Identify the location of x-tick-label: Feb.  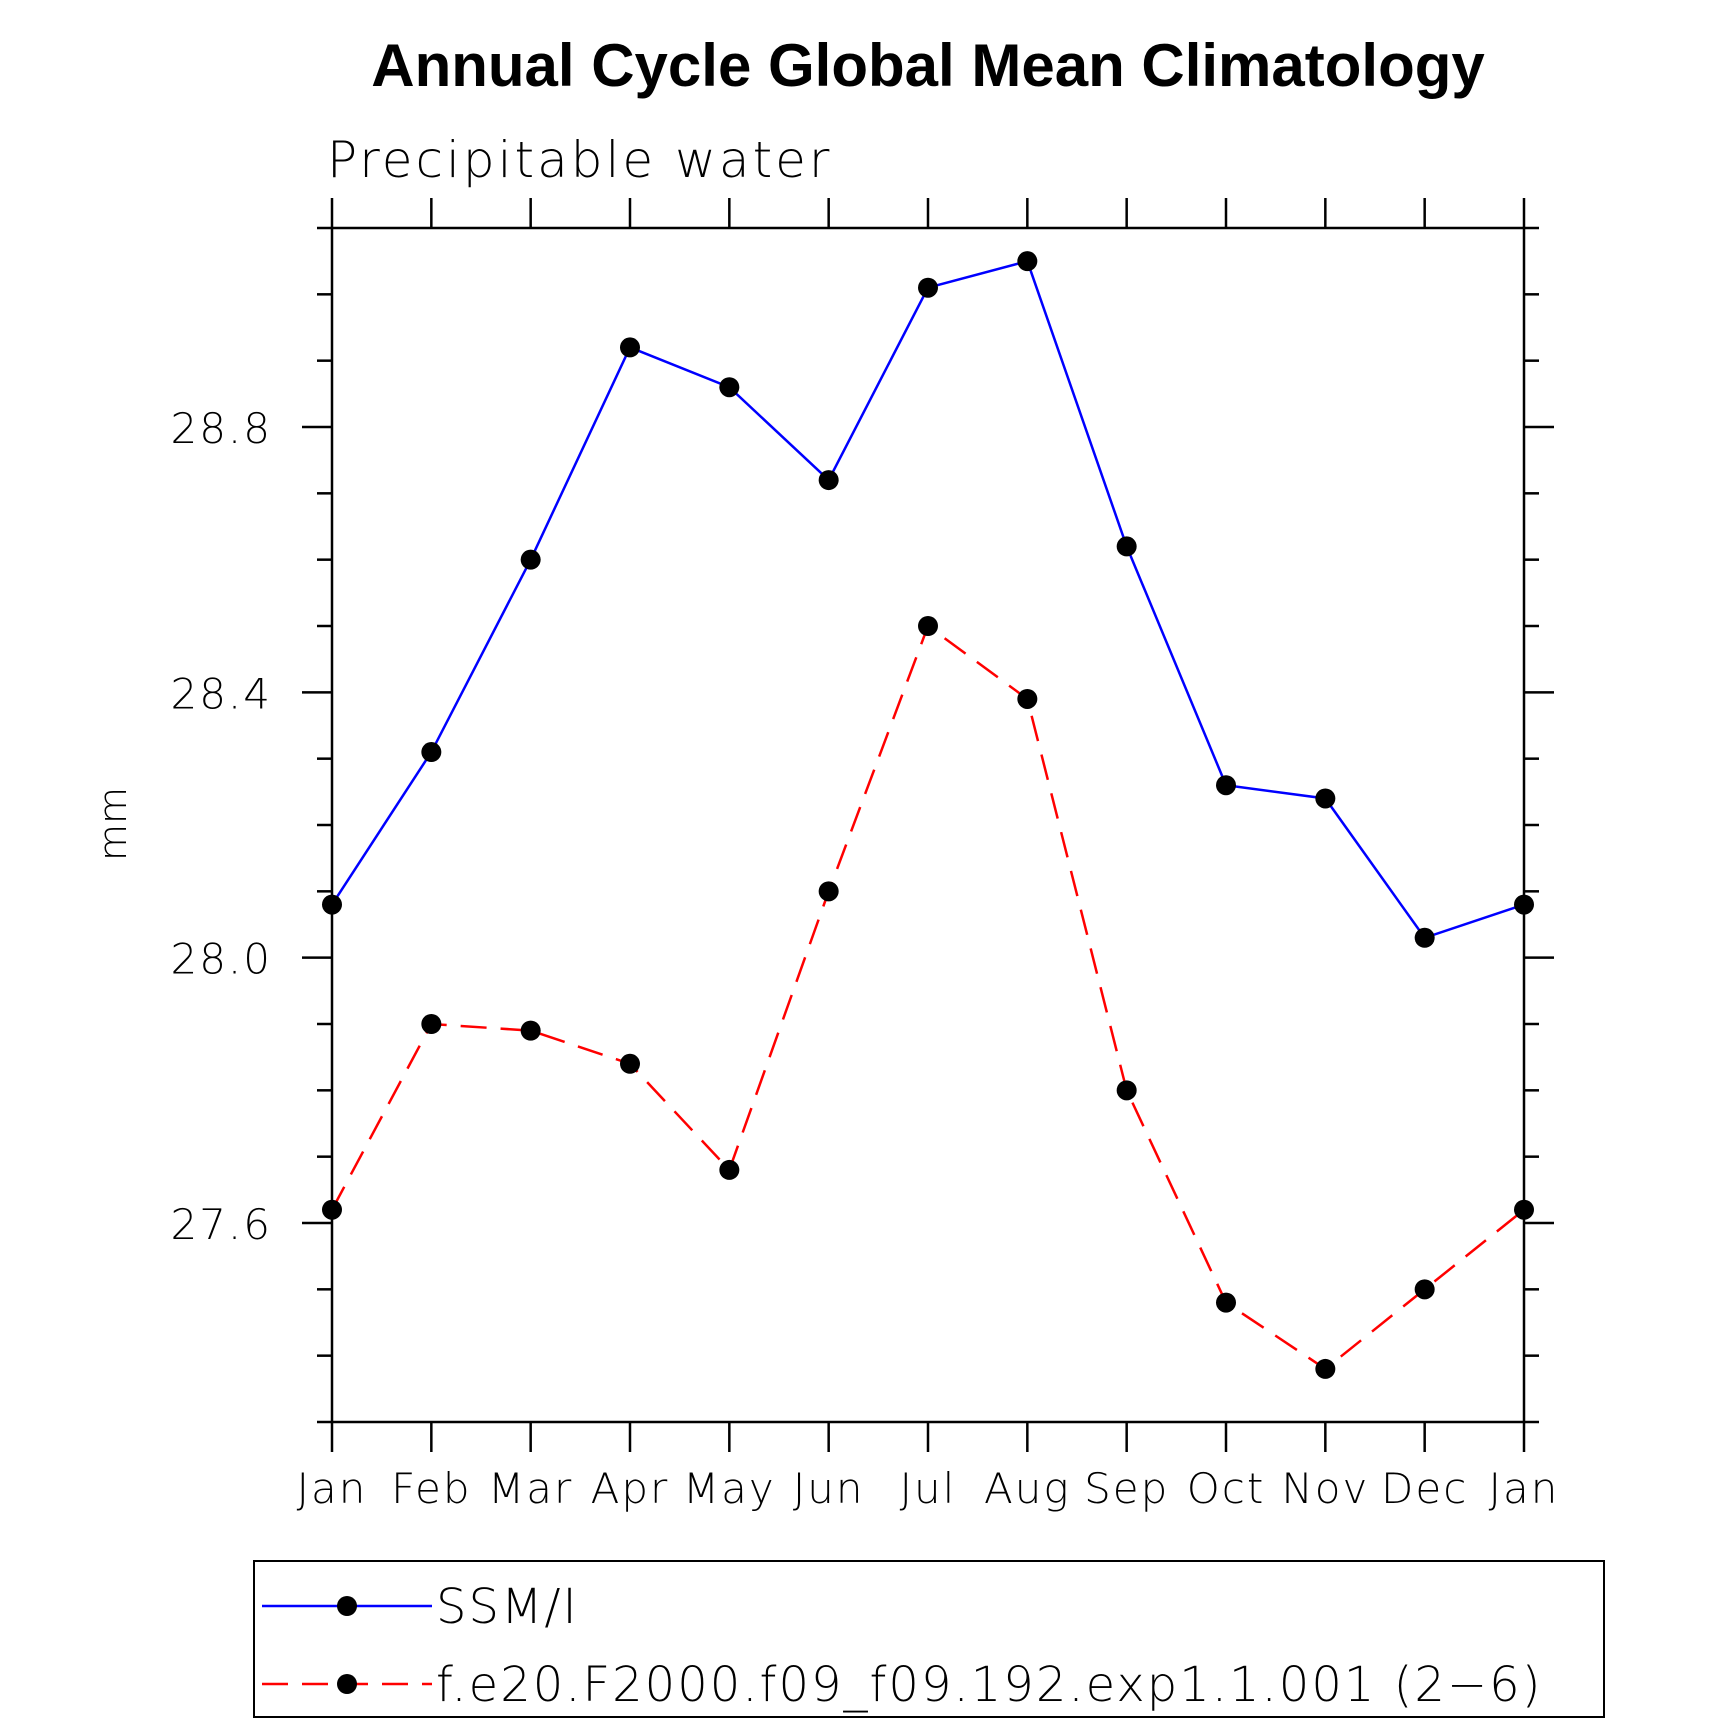
(431, 1488).